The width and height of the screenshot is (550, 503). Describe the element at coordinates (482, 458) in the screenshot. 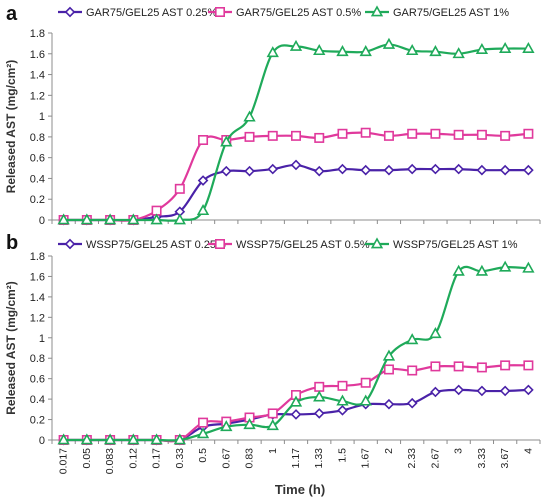

I see `x-tick-label: 3.33` at that location.